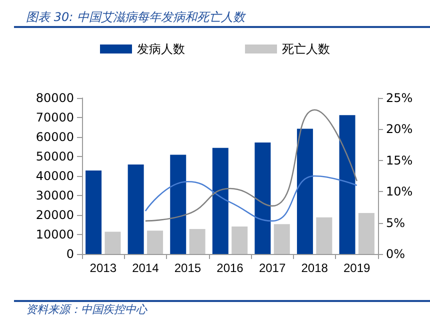 The width and height of the screenshot is (430, 320). Describe the element at coordinates (103, 268) in the screenshot. I see `x-tick-label: 2013` at that location.